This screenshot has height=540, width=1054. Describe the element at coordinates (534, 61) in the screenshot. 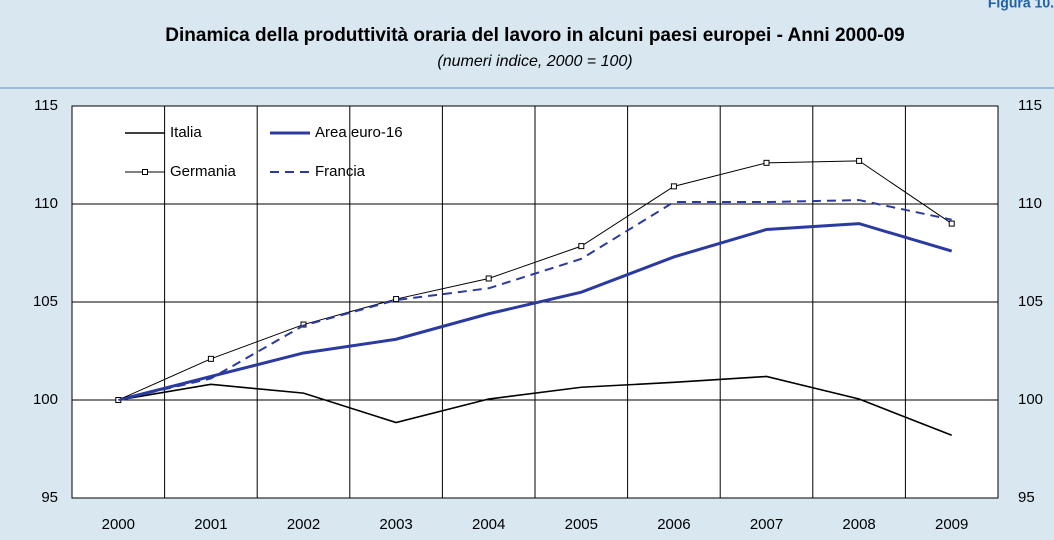

I see `chart-subtitle: (numeri indice, 2000 = 100)` at that location.